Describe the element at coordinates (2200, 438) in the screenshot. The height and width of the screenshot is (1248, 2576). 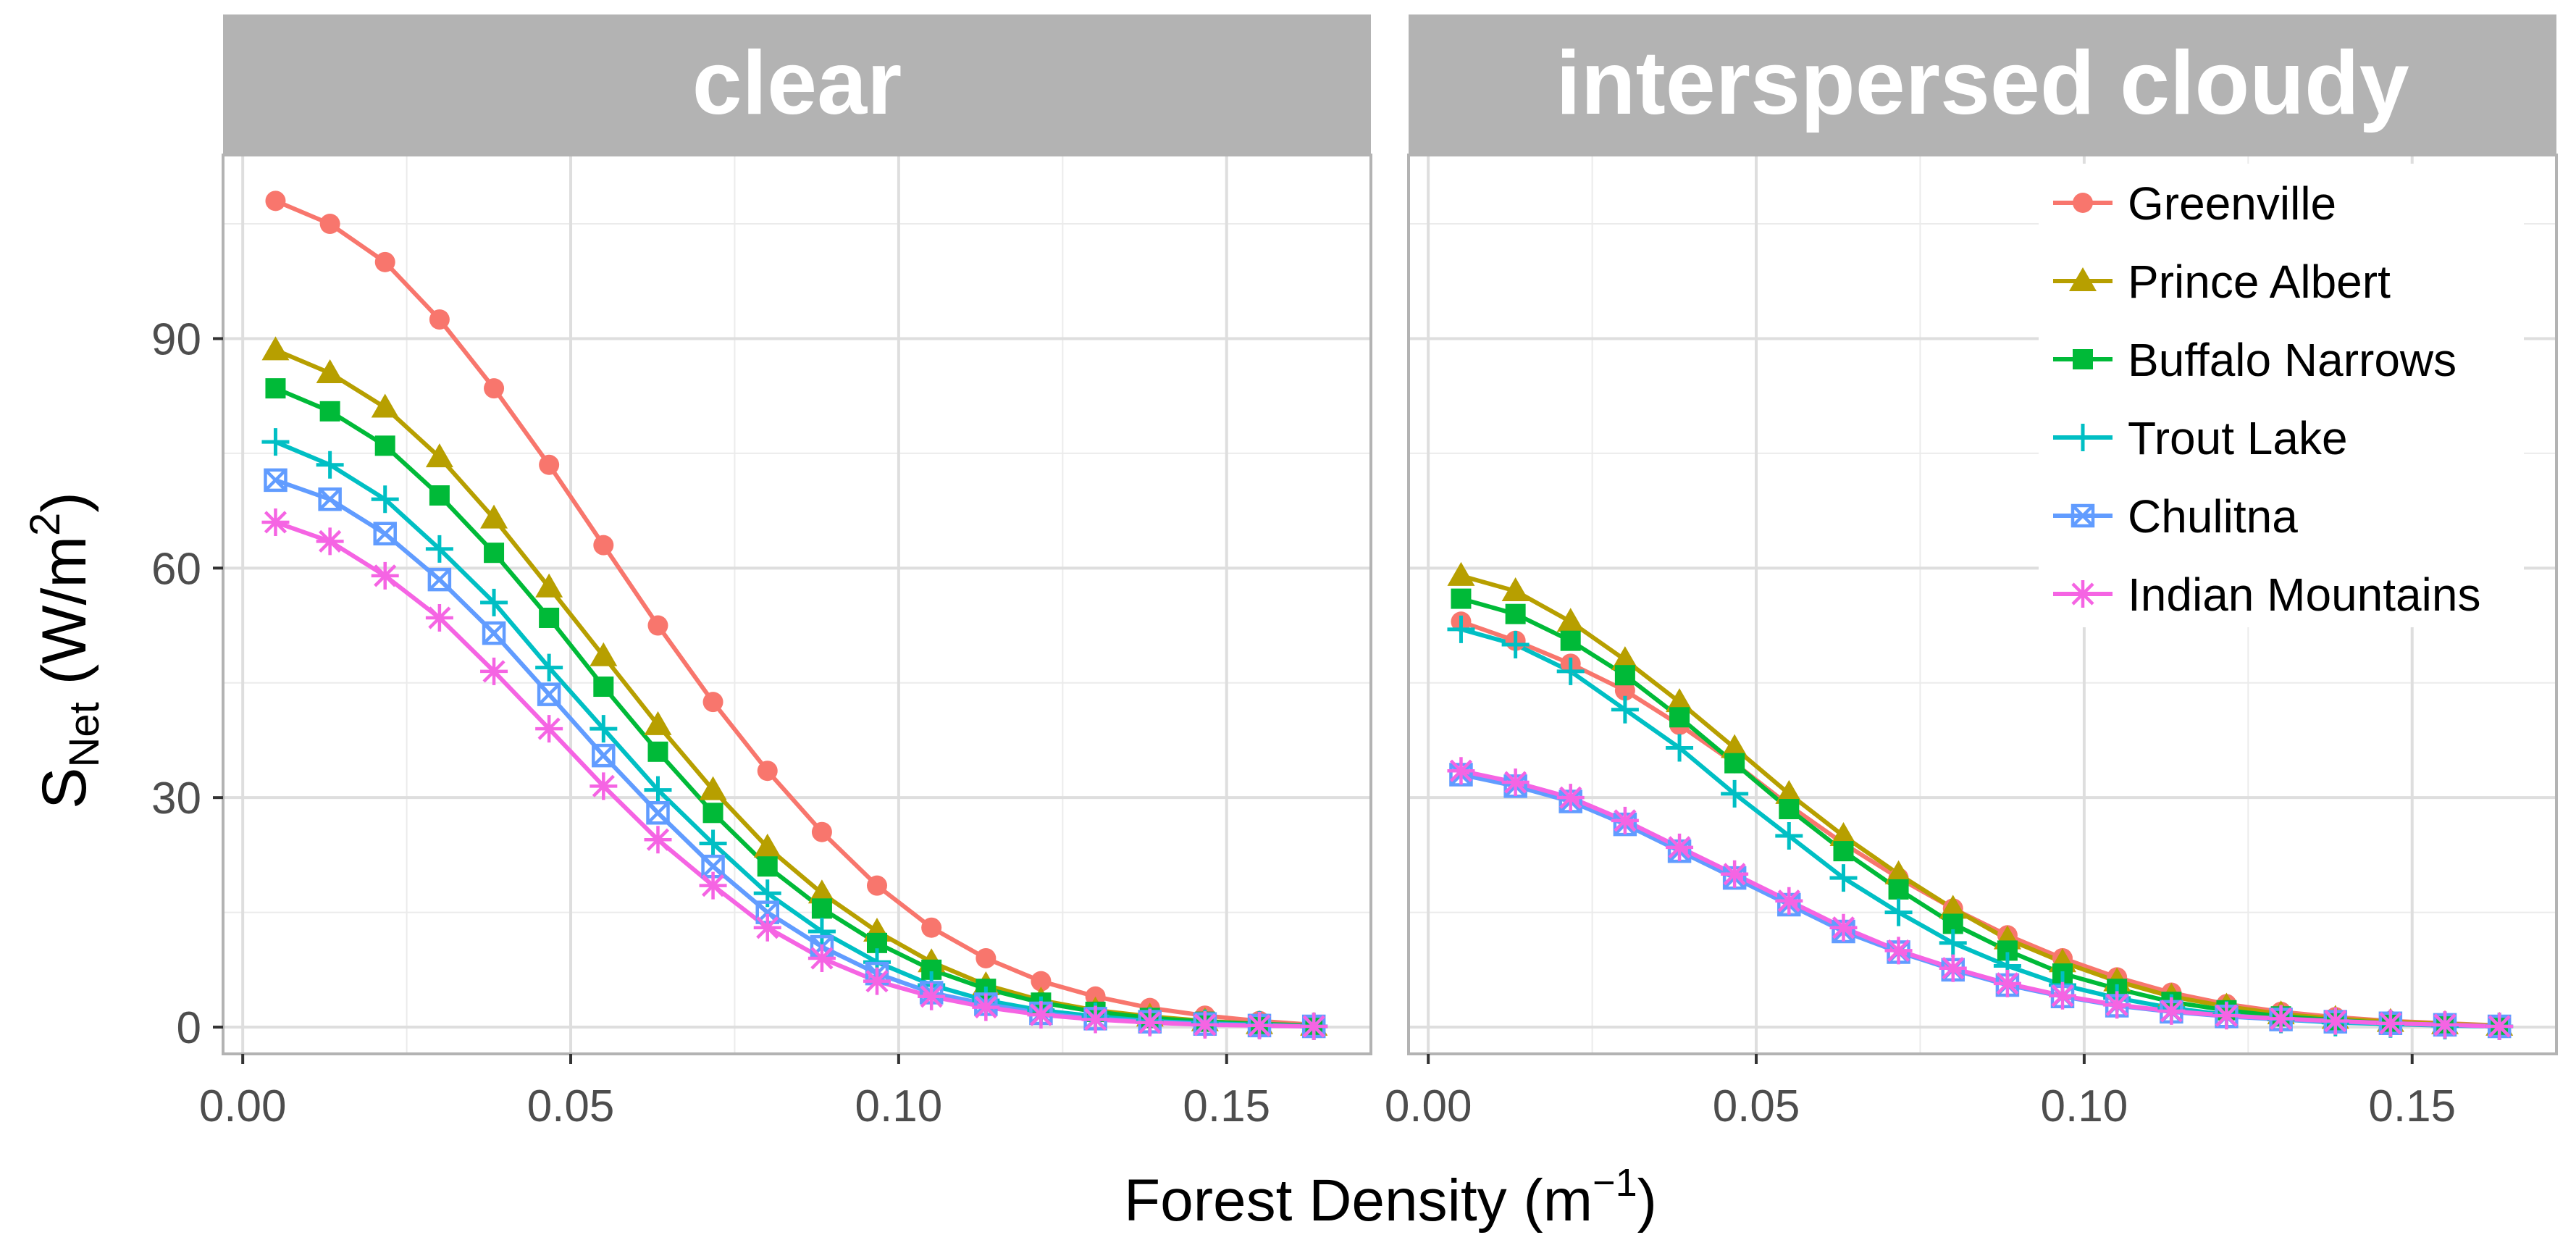
I see `legend-item: Trout Lake` at that location.